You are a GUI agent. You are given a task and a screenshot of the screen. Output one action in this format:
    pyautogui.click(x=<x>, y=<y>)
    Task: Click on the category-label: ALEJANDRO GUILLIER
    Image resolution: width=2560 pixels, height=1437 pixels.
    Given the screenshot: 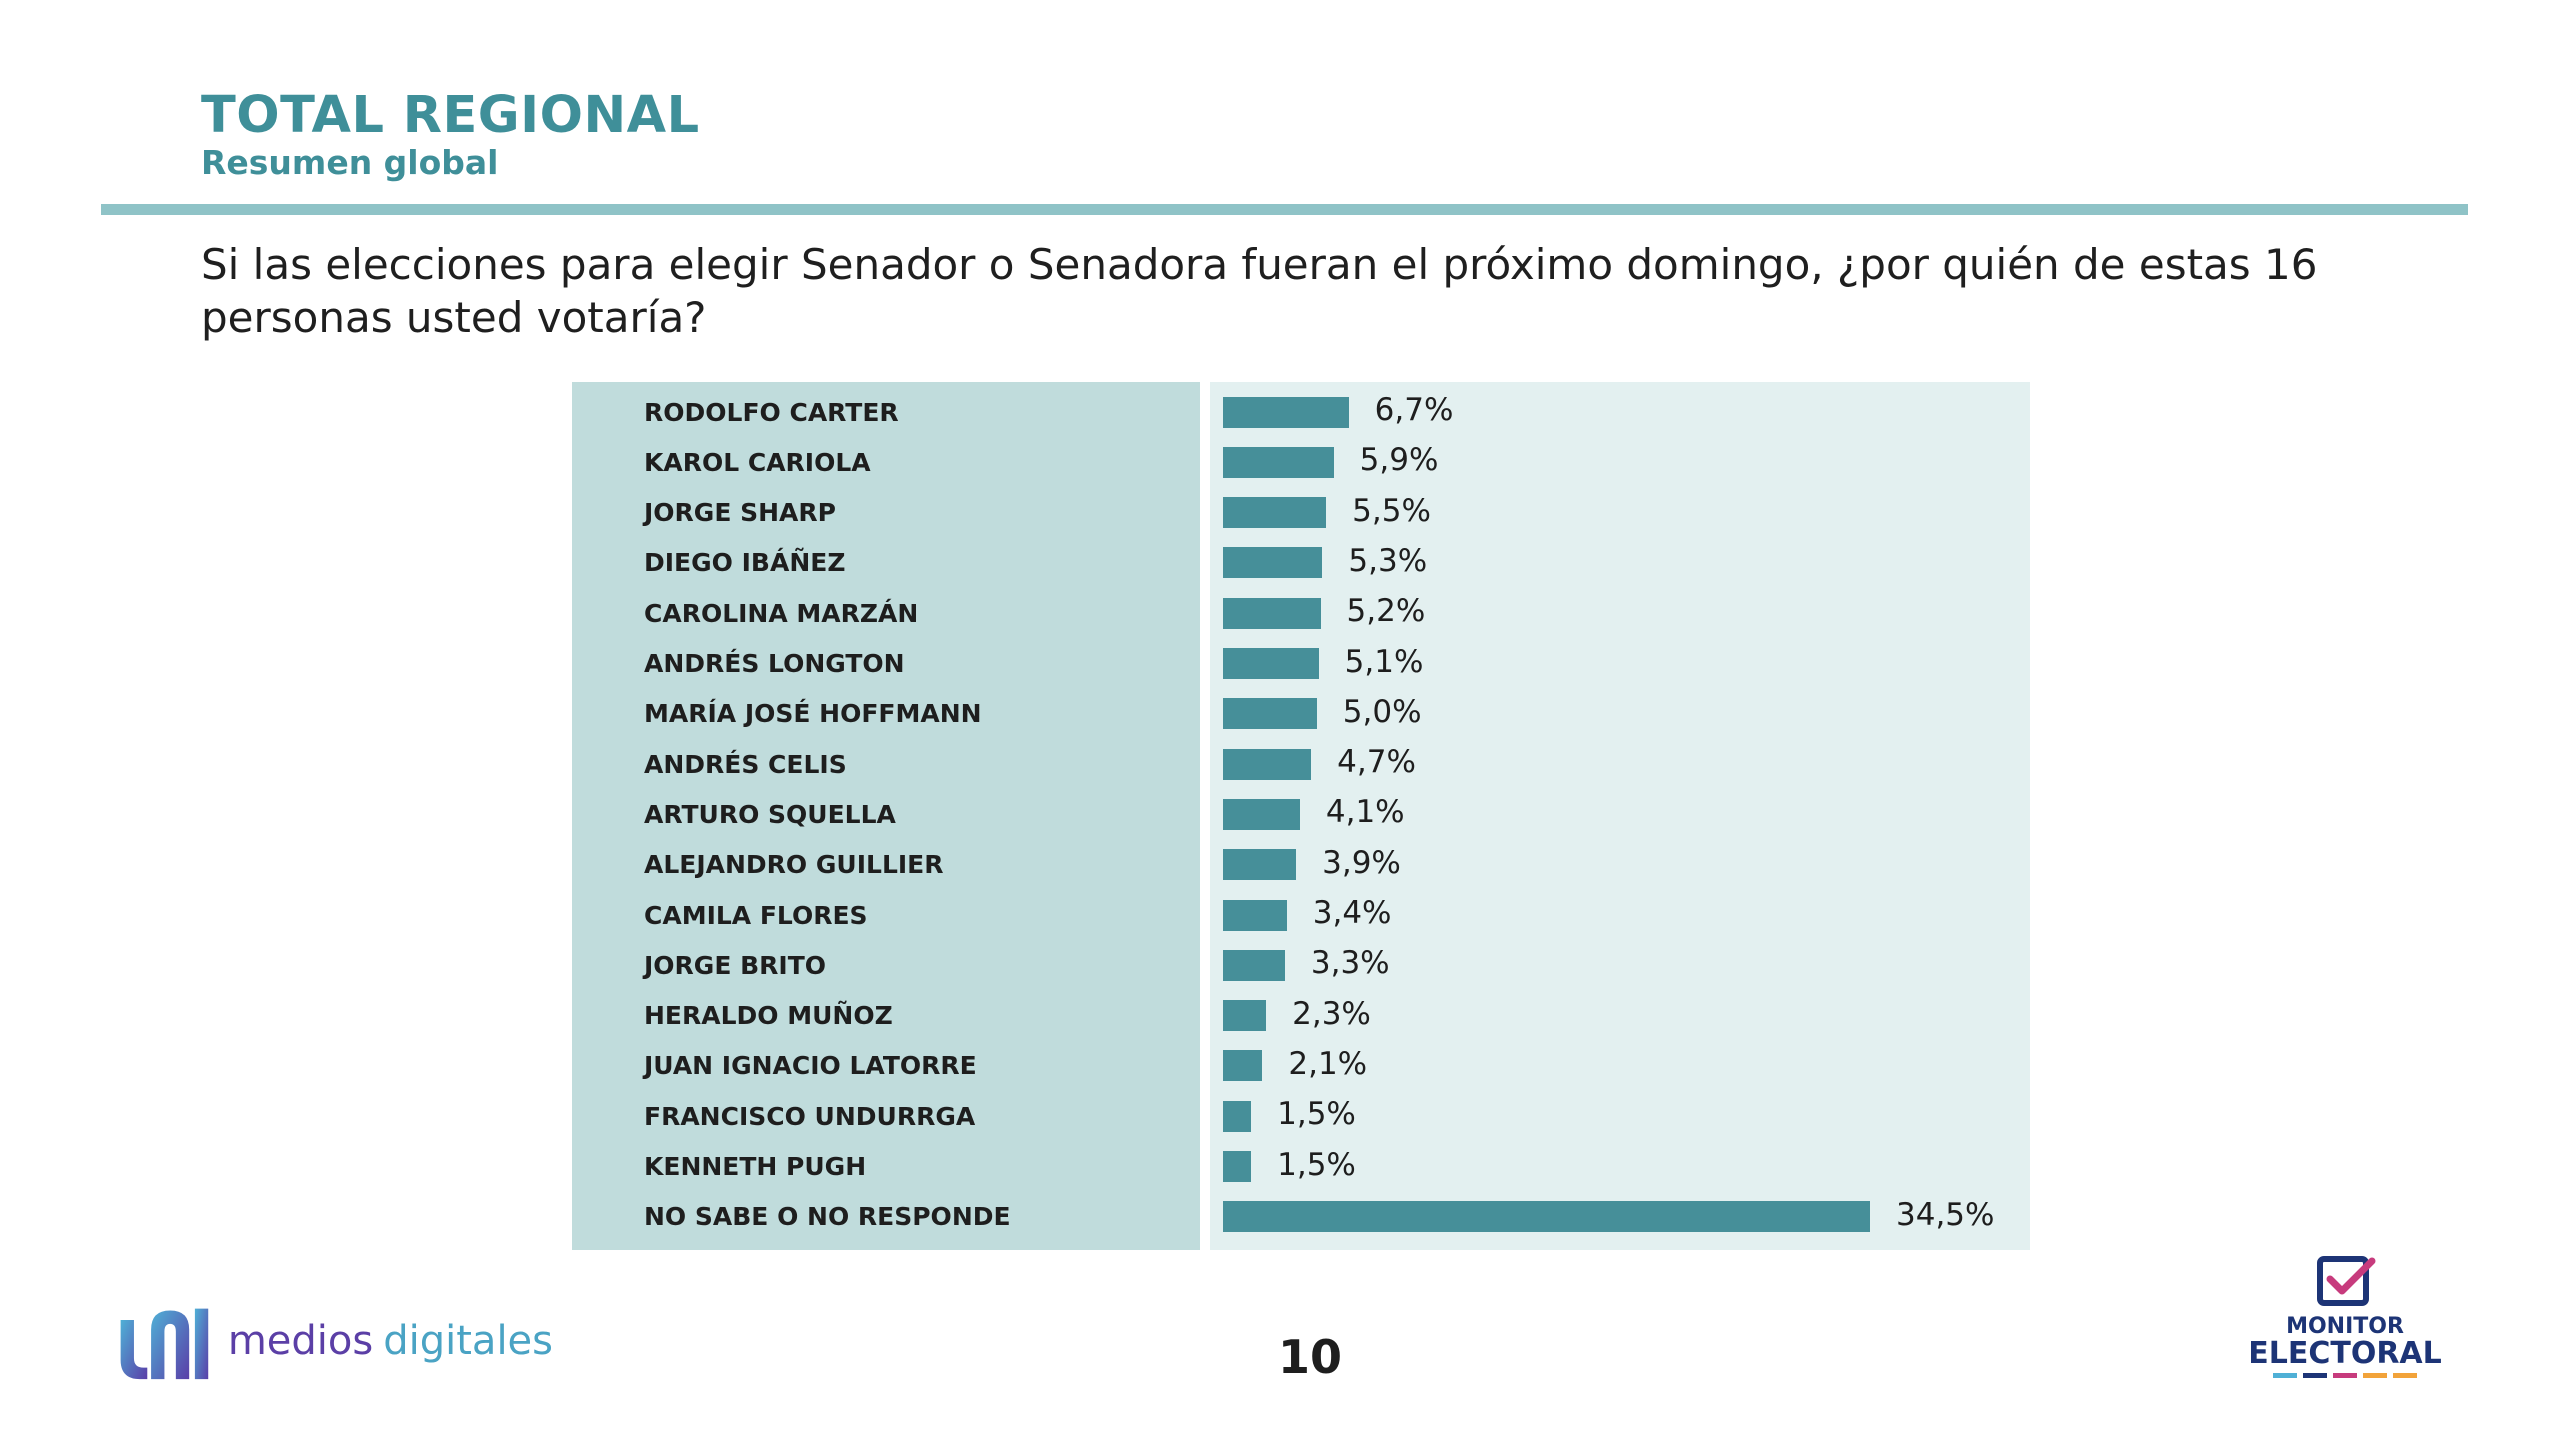 What is the action you would take?
    pyautogui.click(x=794, y=865)
    